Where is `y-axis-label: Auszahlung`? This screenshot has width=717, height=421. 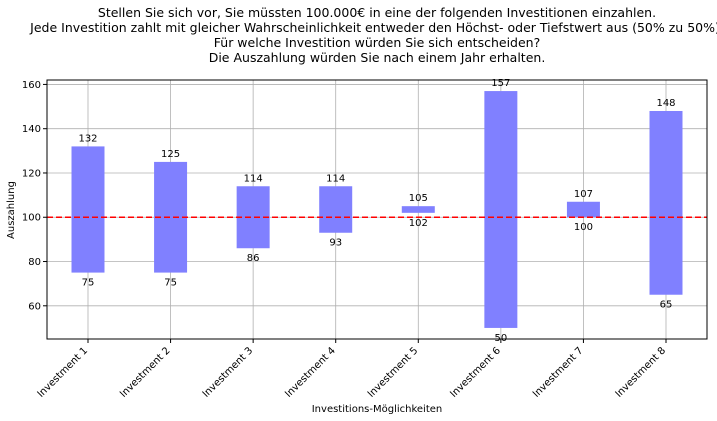
y-axis-label: Auszahlung is located at coordinates (11, 210).